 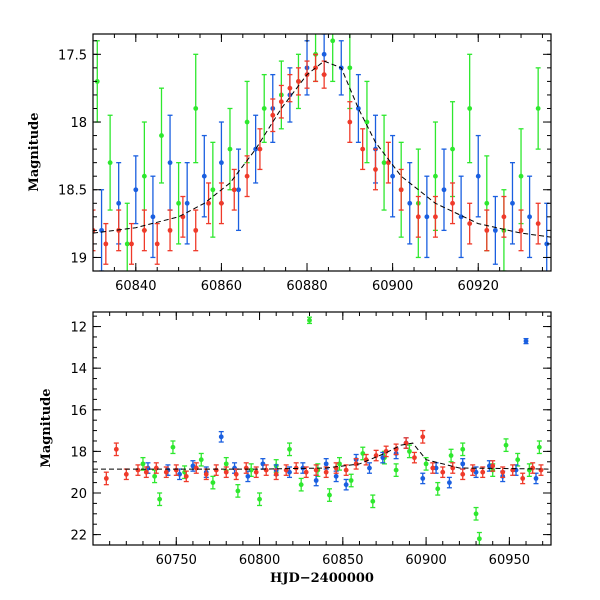 What do you see at coordinates (478, 286) in the screenshot?
I see `top-xtick-label: 60920` at bounding box center [478, 286].